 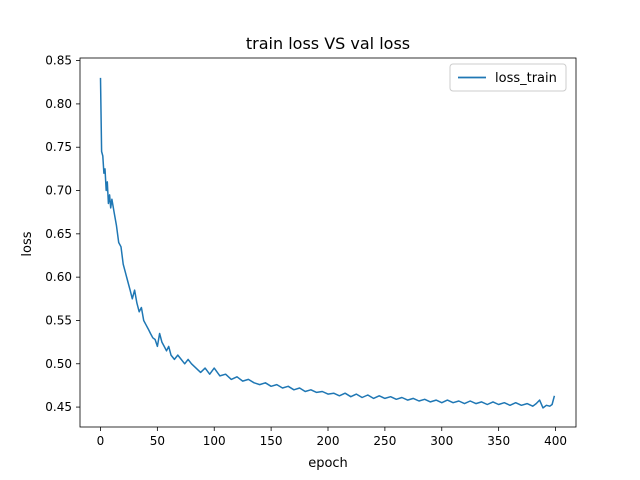 What do you see at coordinates (58, 191) in the screenshot?
I see `y-tick-label: 0.70` at bounding box center [58, 191].